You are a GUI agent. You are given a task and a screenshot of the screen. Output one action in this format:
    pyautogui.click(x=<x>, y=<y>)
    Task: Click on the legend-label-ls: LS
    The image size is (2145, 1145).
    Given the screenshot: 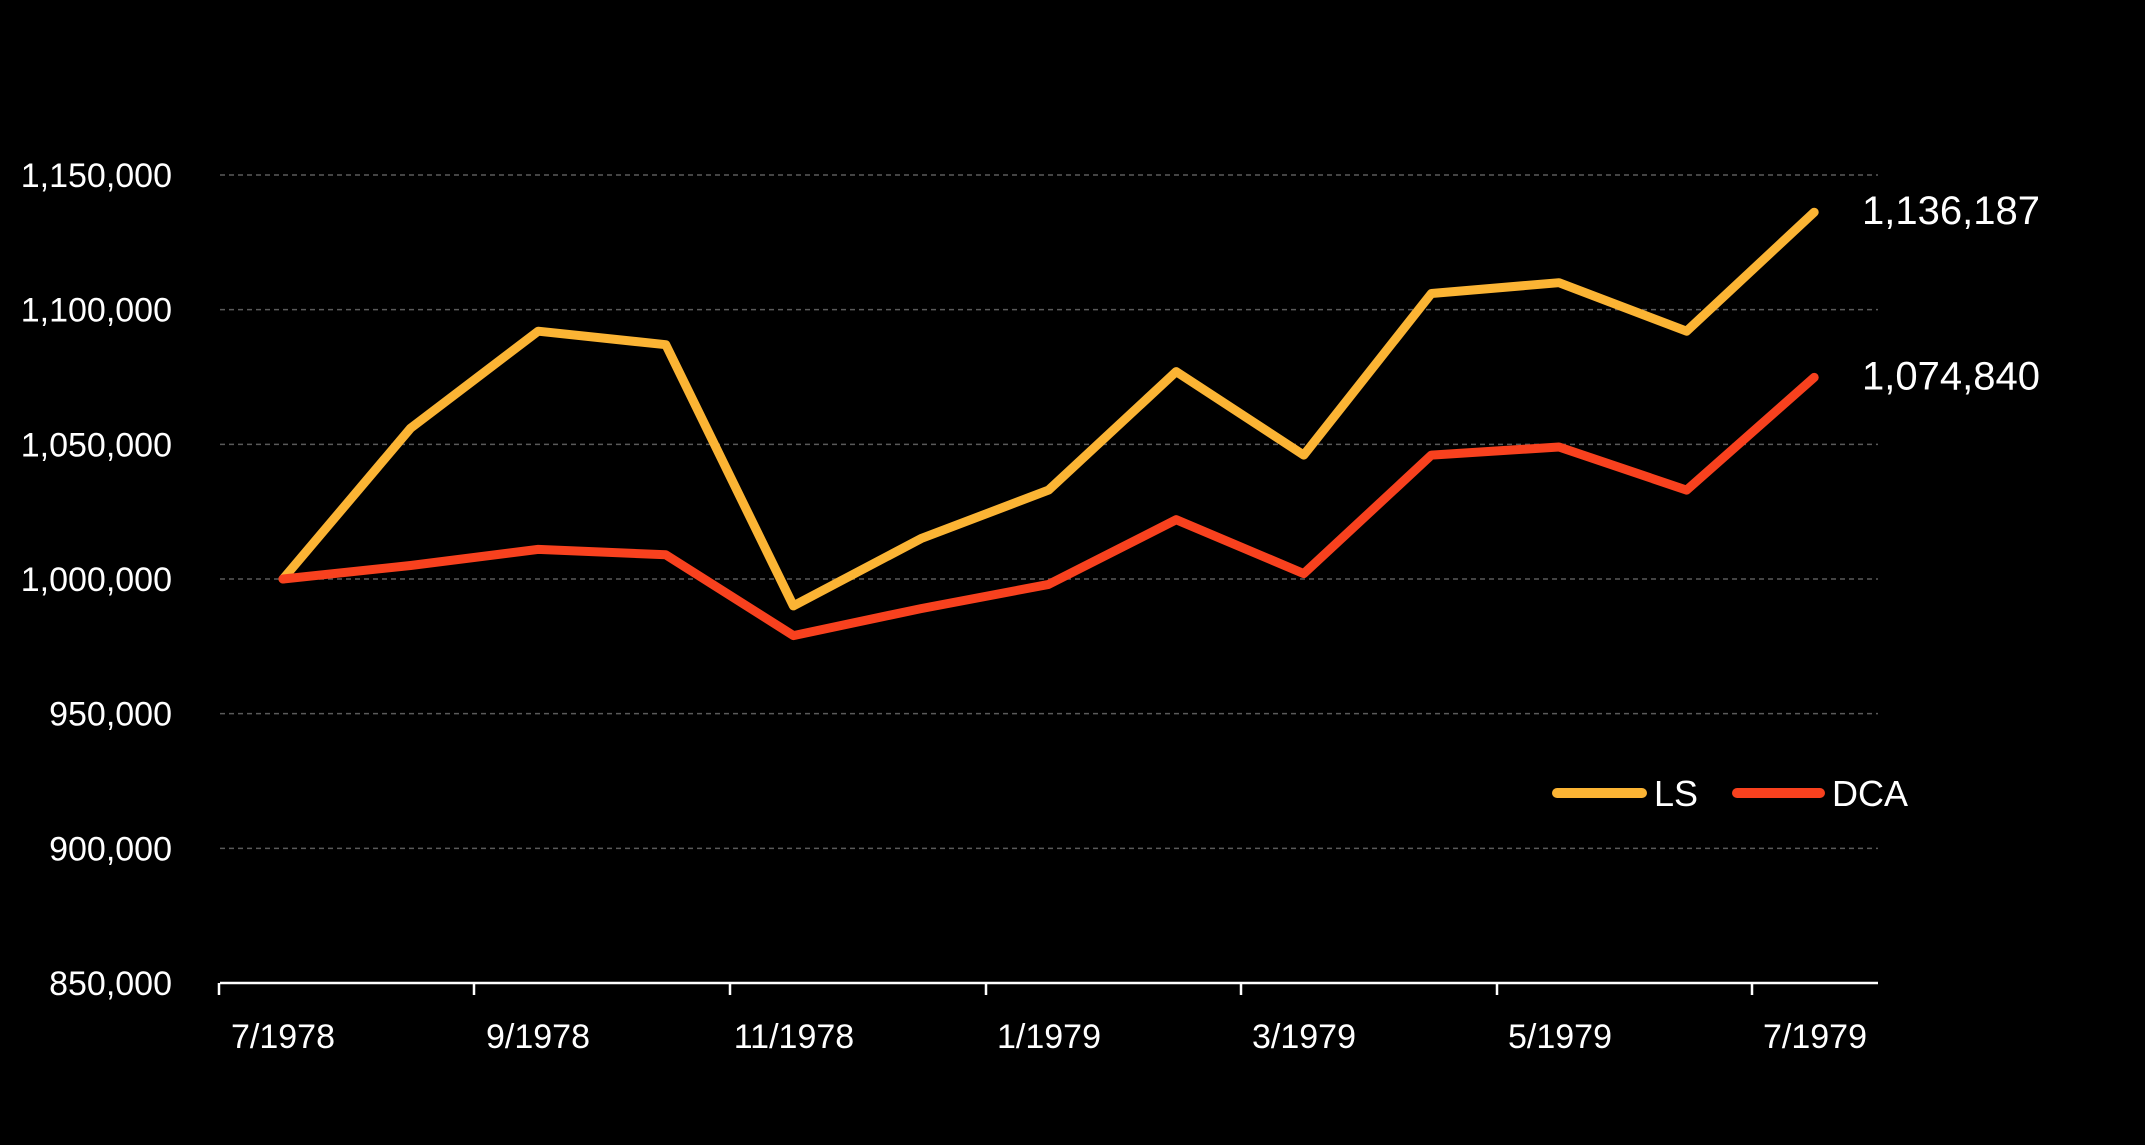 What is the action you would take?
    pyautogui.click(x=1676, y=793)
    